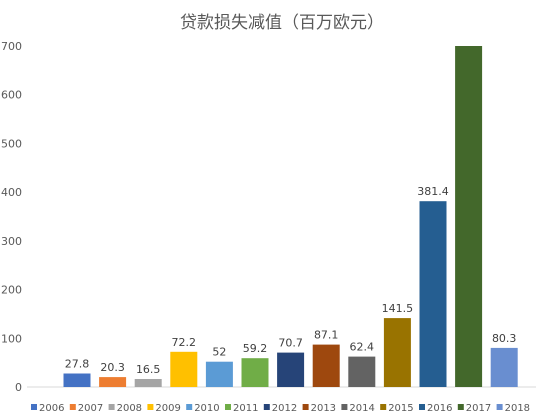  Describe the element at coordinates (290, 343) in the screenshot. I see `data-label-2012: 70.7` at that location.